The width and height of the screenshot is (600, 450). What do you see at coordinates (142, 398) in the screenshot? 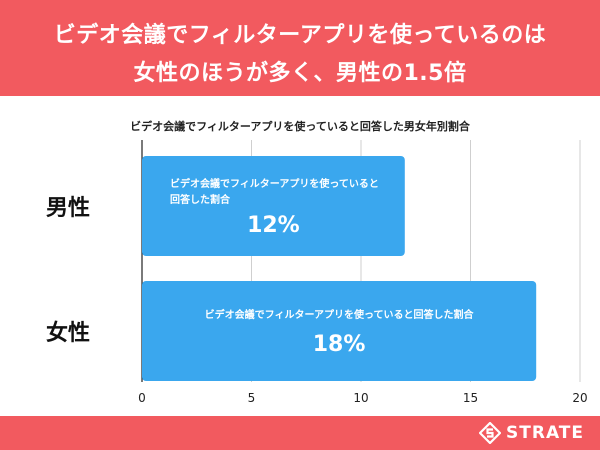
I see `x-tick-label: 0` at bounding box center [142, 398].